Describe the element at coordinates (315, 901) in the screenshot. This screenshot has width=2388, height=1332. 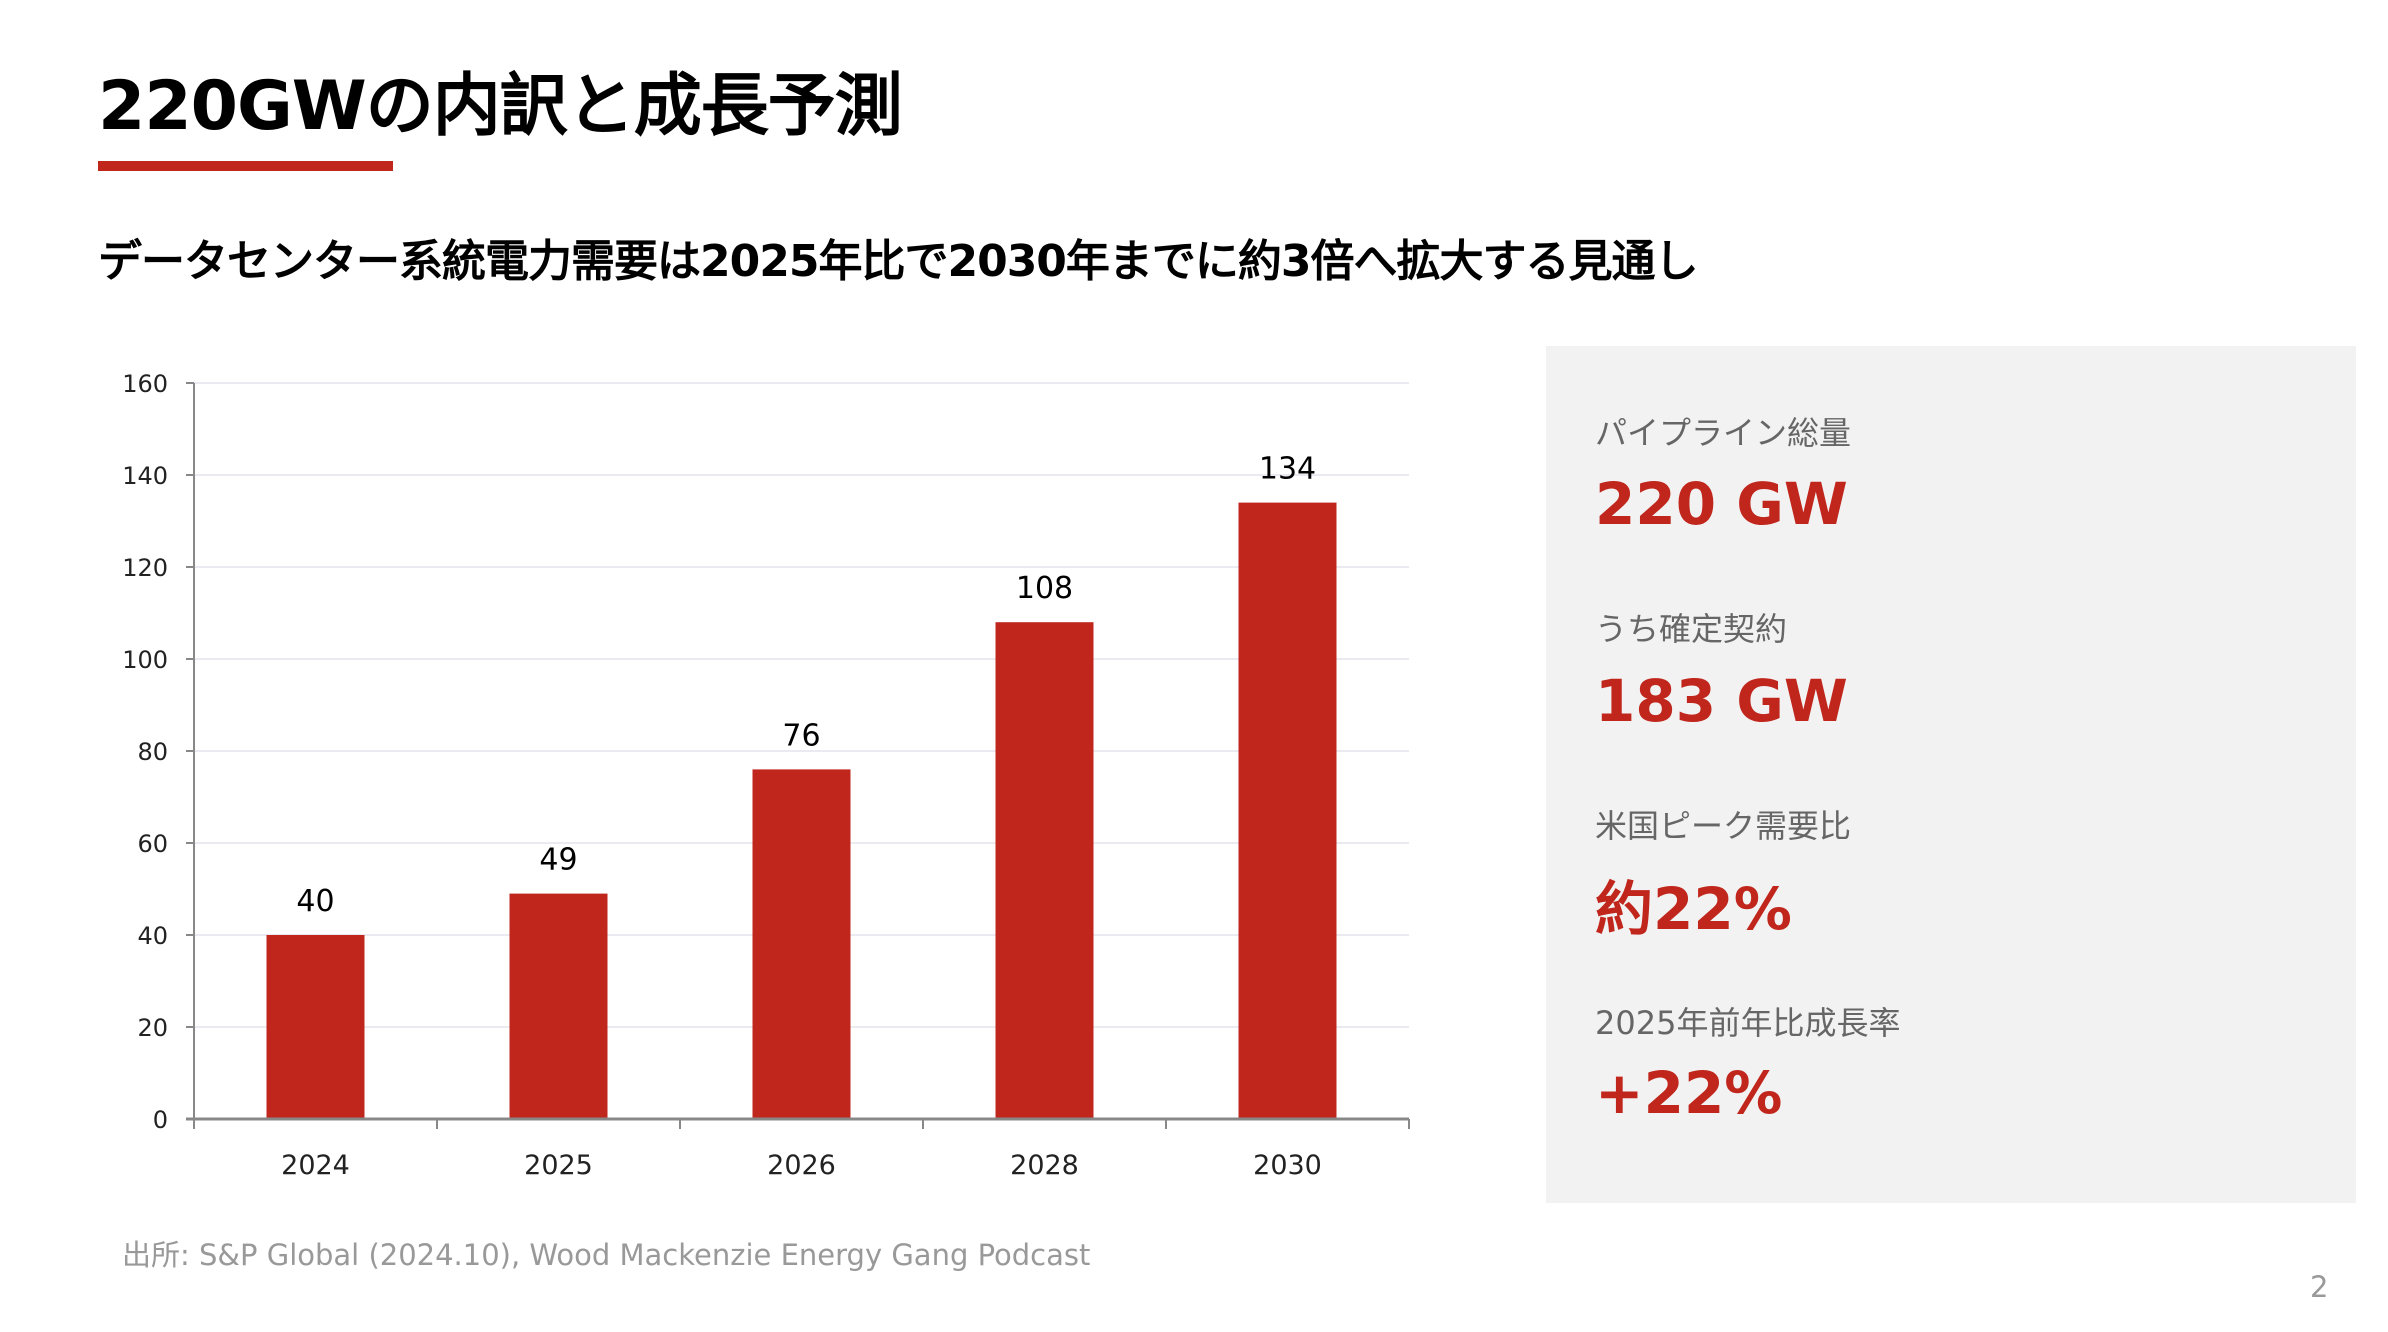
I see `data-label-2024: 40` at that location.